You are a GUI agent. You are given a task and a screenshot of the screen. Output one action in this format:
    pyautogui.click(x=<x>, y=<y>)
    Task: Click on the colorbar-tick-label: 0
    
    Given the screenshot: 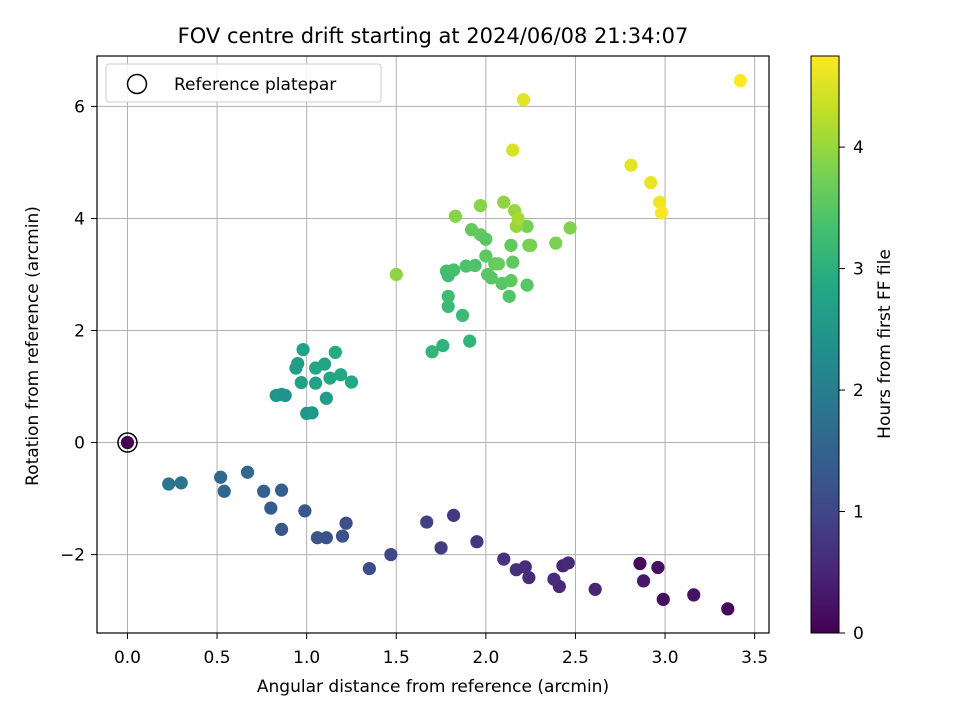 What is the action you would take?
    pyautogui.click(x=858, y=634)
    